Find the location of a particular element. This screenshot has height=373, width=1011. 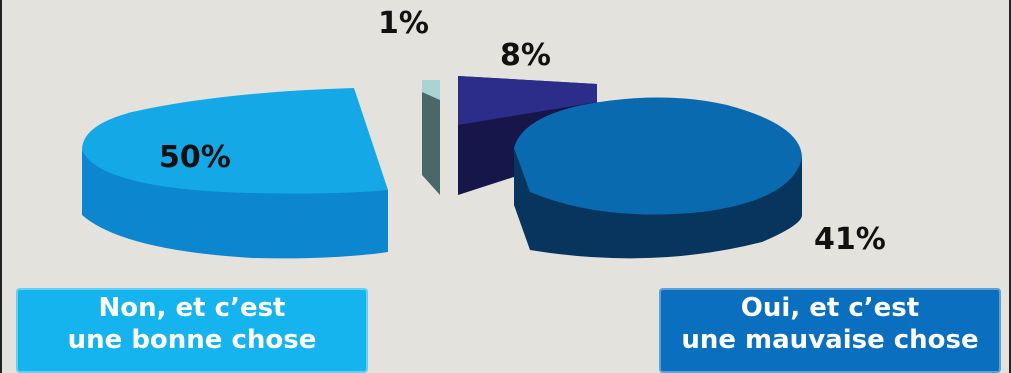

legend-oui-line2: une mauvaise chose is located at coordinates (830, 340).